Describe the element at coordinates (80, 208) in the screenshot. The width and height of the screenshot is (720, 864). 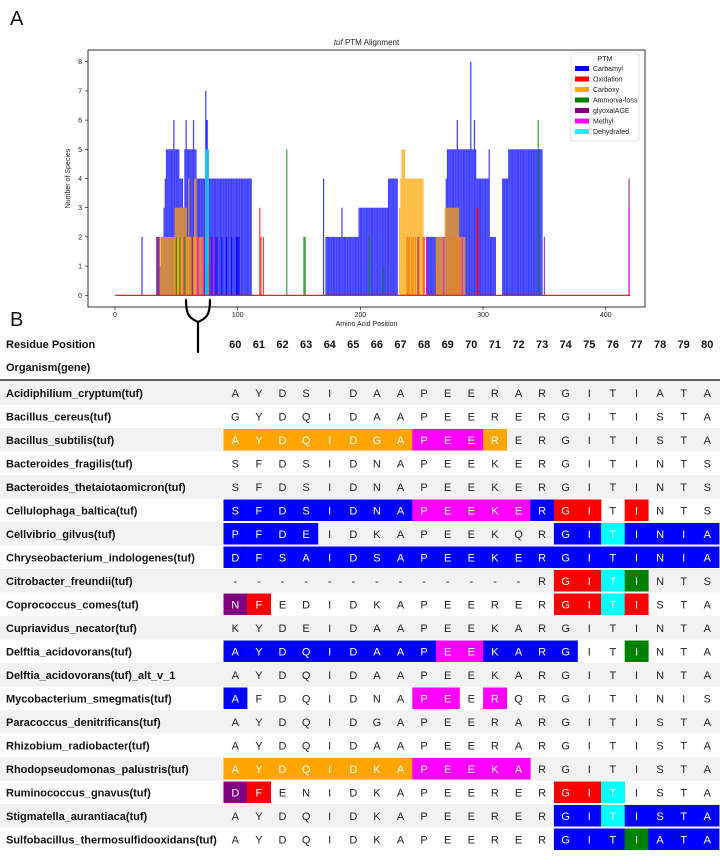
I see `y-tick-label: 3` at that location.